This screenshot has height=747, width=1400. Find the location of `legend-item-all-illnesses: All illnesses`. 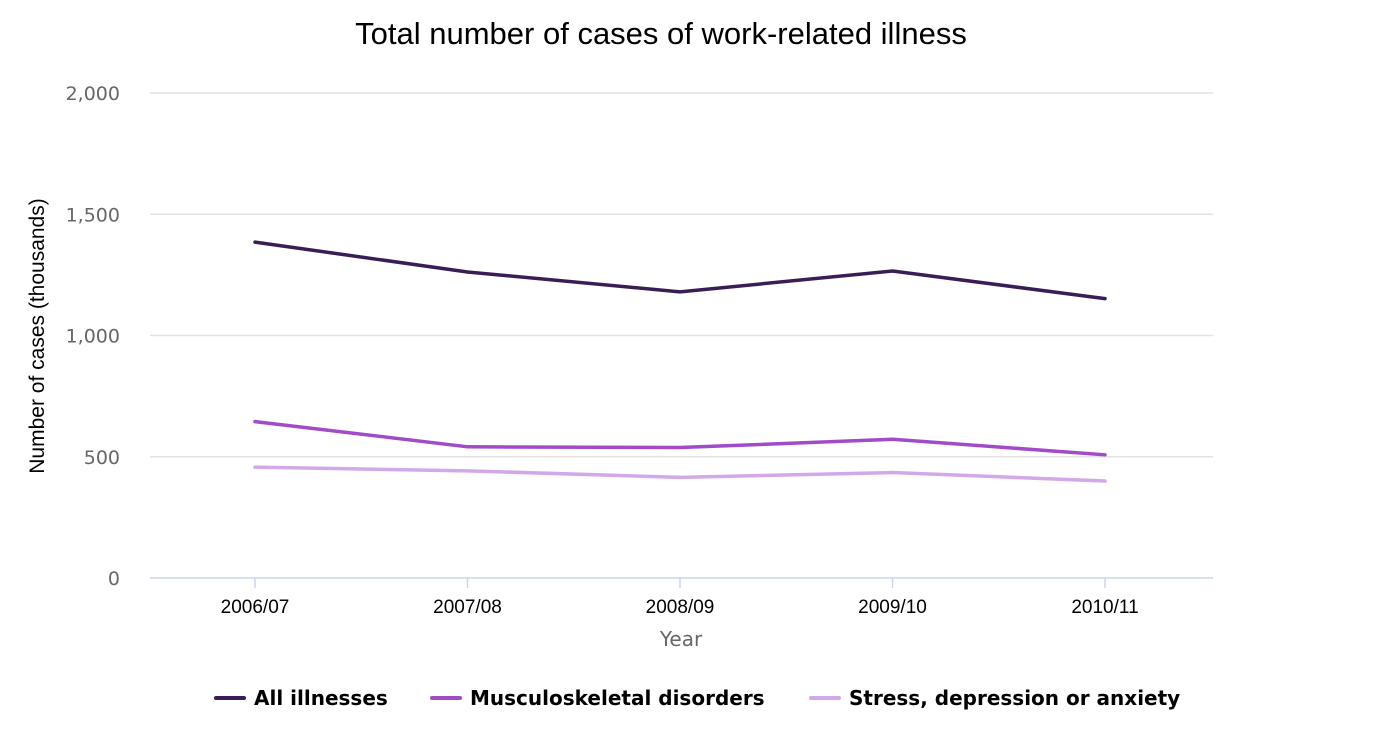

legend-item-all-illnesses: All illnesses is located at coordinates (301, 698).